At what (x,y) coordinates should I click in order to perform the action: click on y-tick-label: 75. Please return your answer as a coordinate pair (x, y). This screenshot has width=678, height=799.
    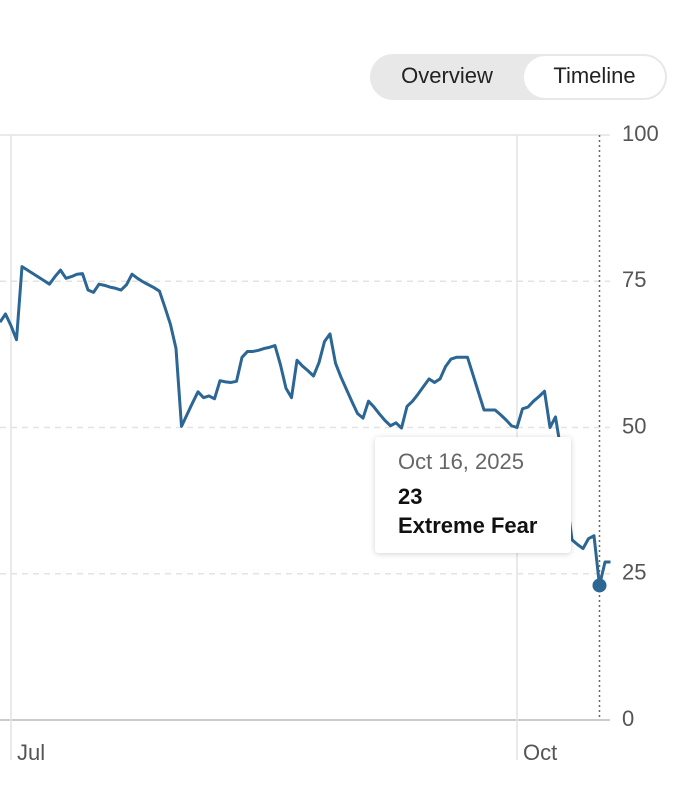
    Looking at the image, I should click on (634, 279).